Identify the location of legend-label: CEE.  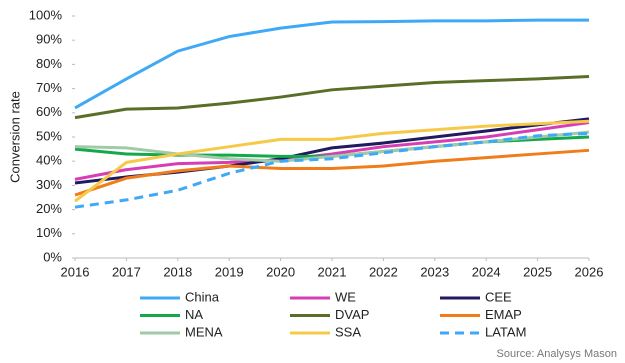
(498, 296).